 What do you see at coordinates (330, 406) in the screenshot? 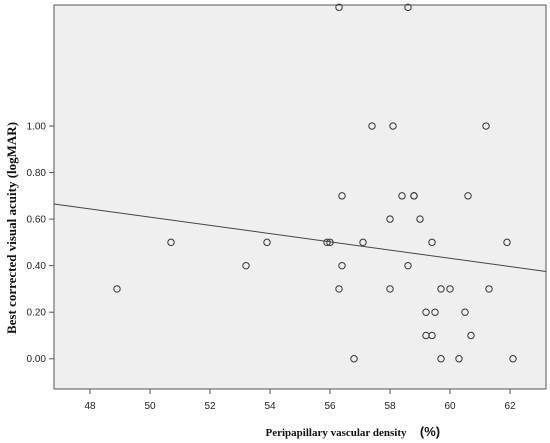
I see `x-tick-label: 56` at bounding box center [330, 406].